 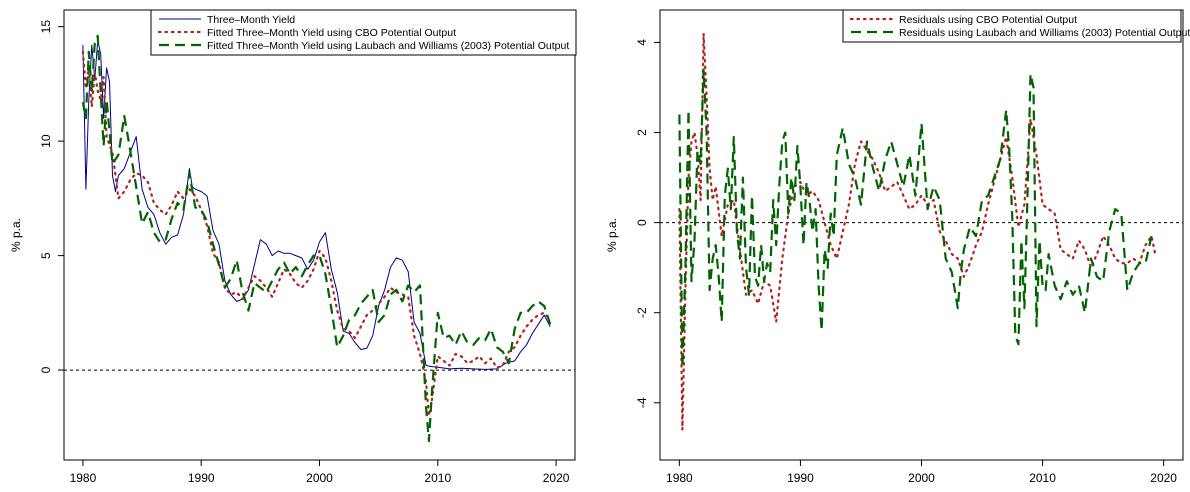 I want to click on legend-label: Three–Month Yield, so click(x=251, y=20).